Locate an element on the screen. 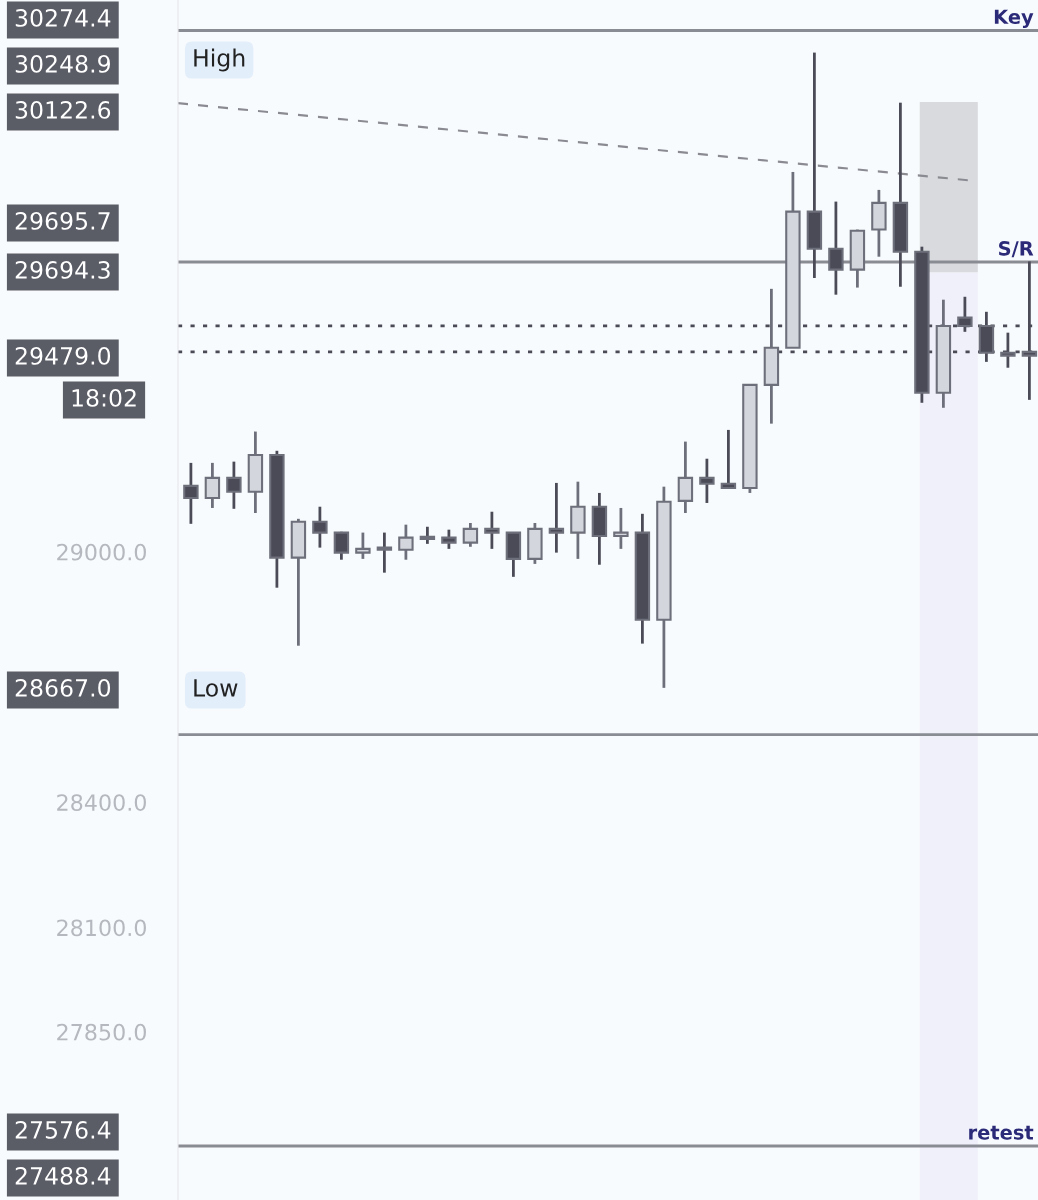  y-tick-label: 29000.0 is located at coordinates (101, 552).